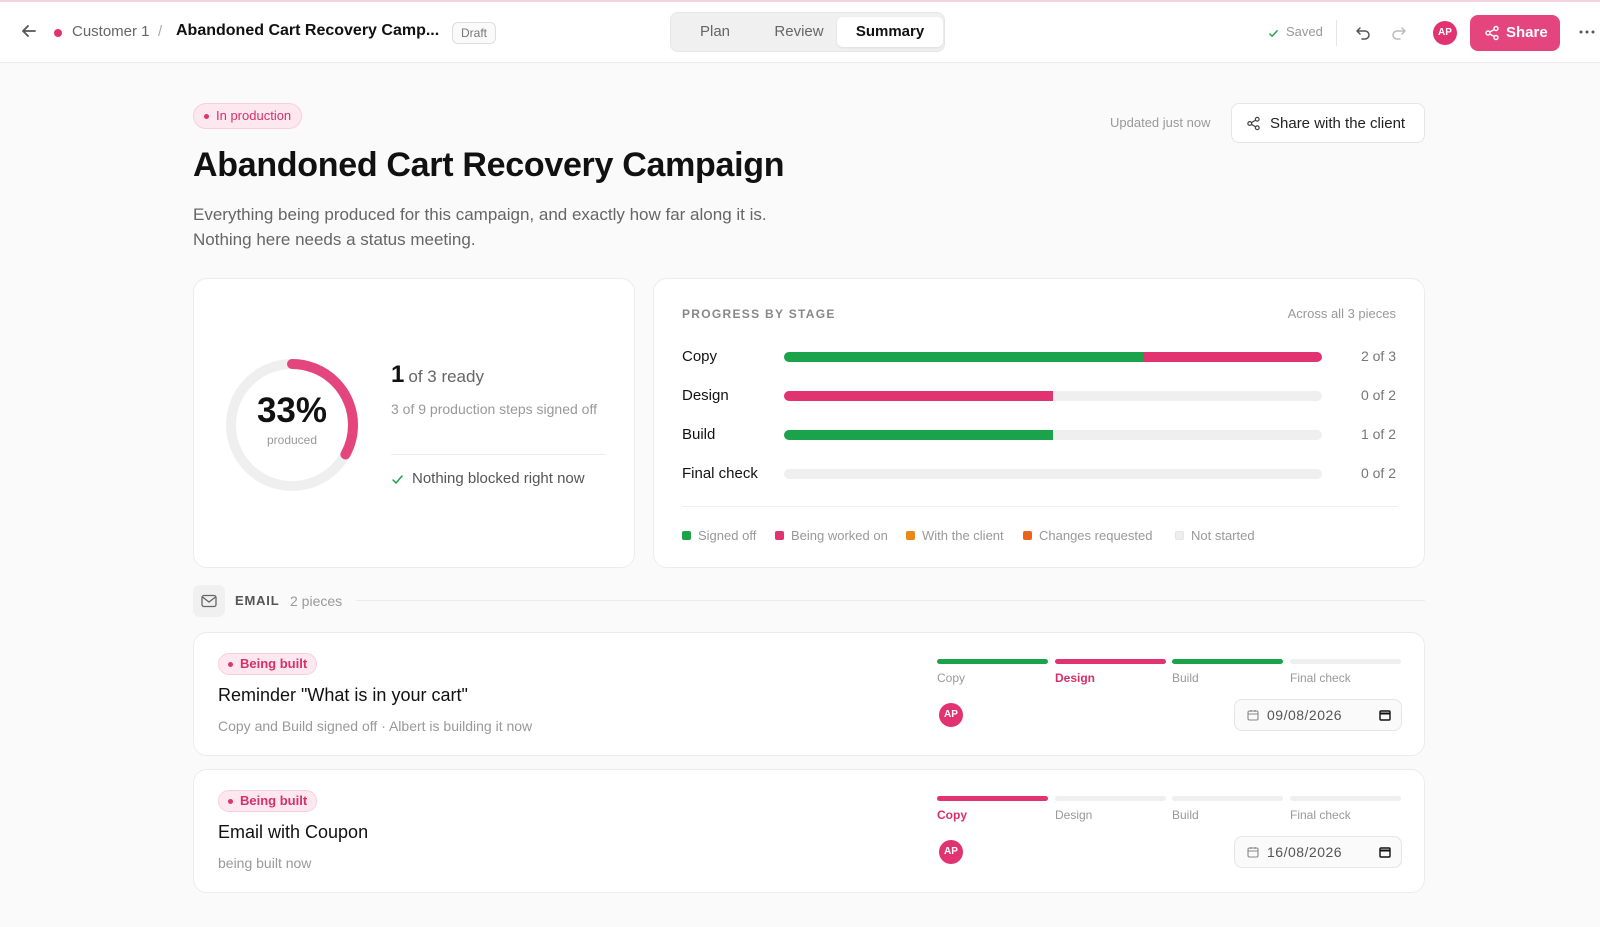 The image size is (1600, 927). I want to click on progress-donut, so click(292, 425).